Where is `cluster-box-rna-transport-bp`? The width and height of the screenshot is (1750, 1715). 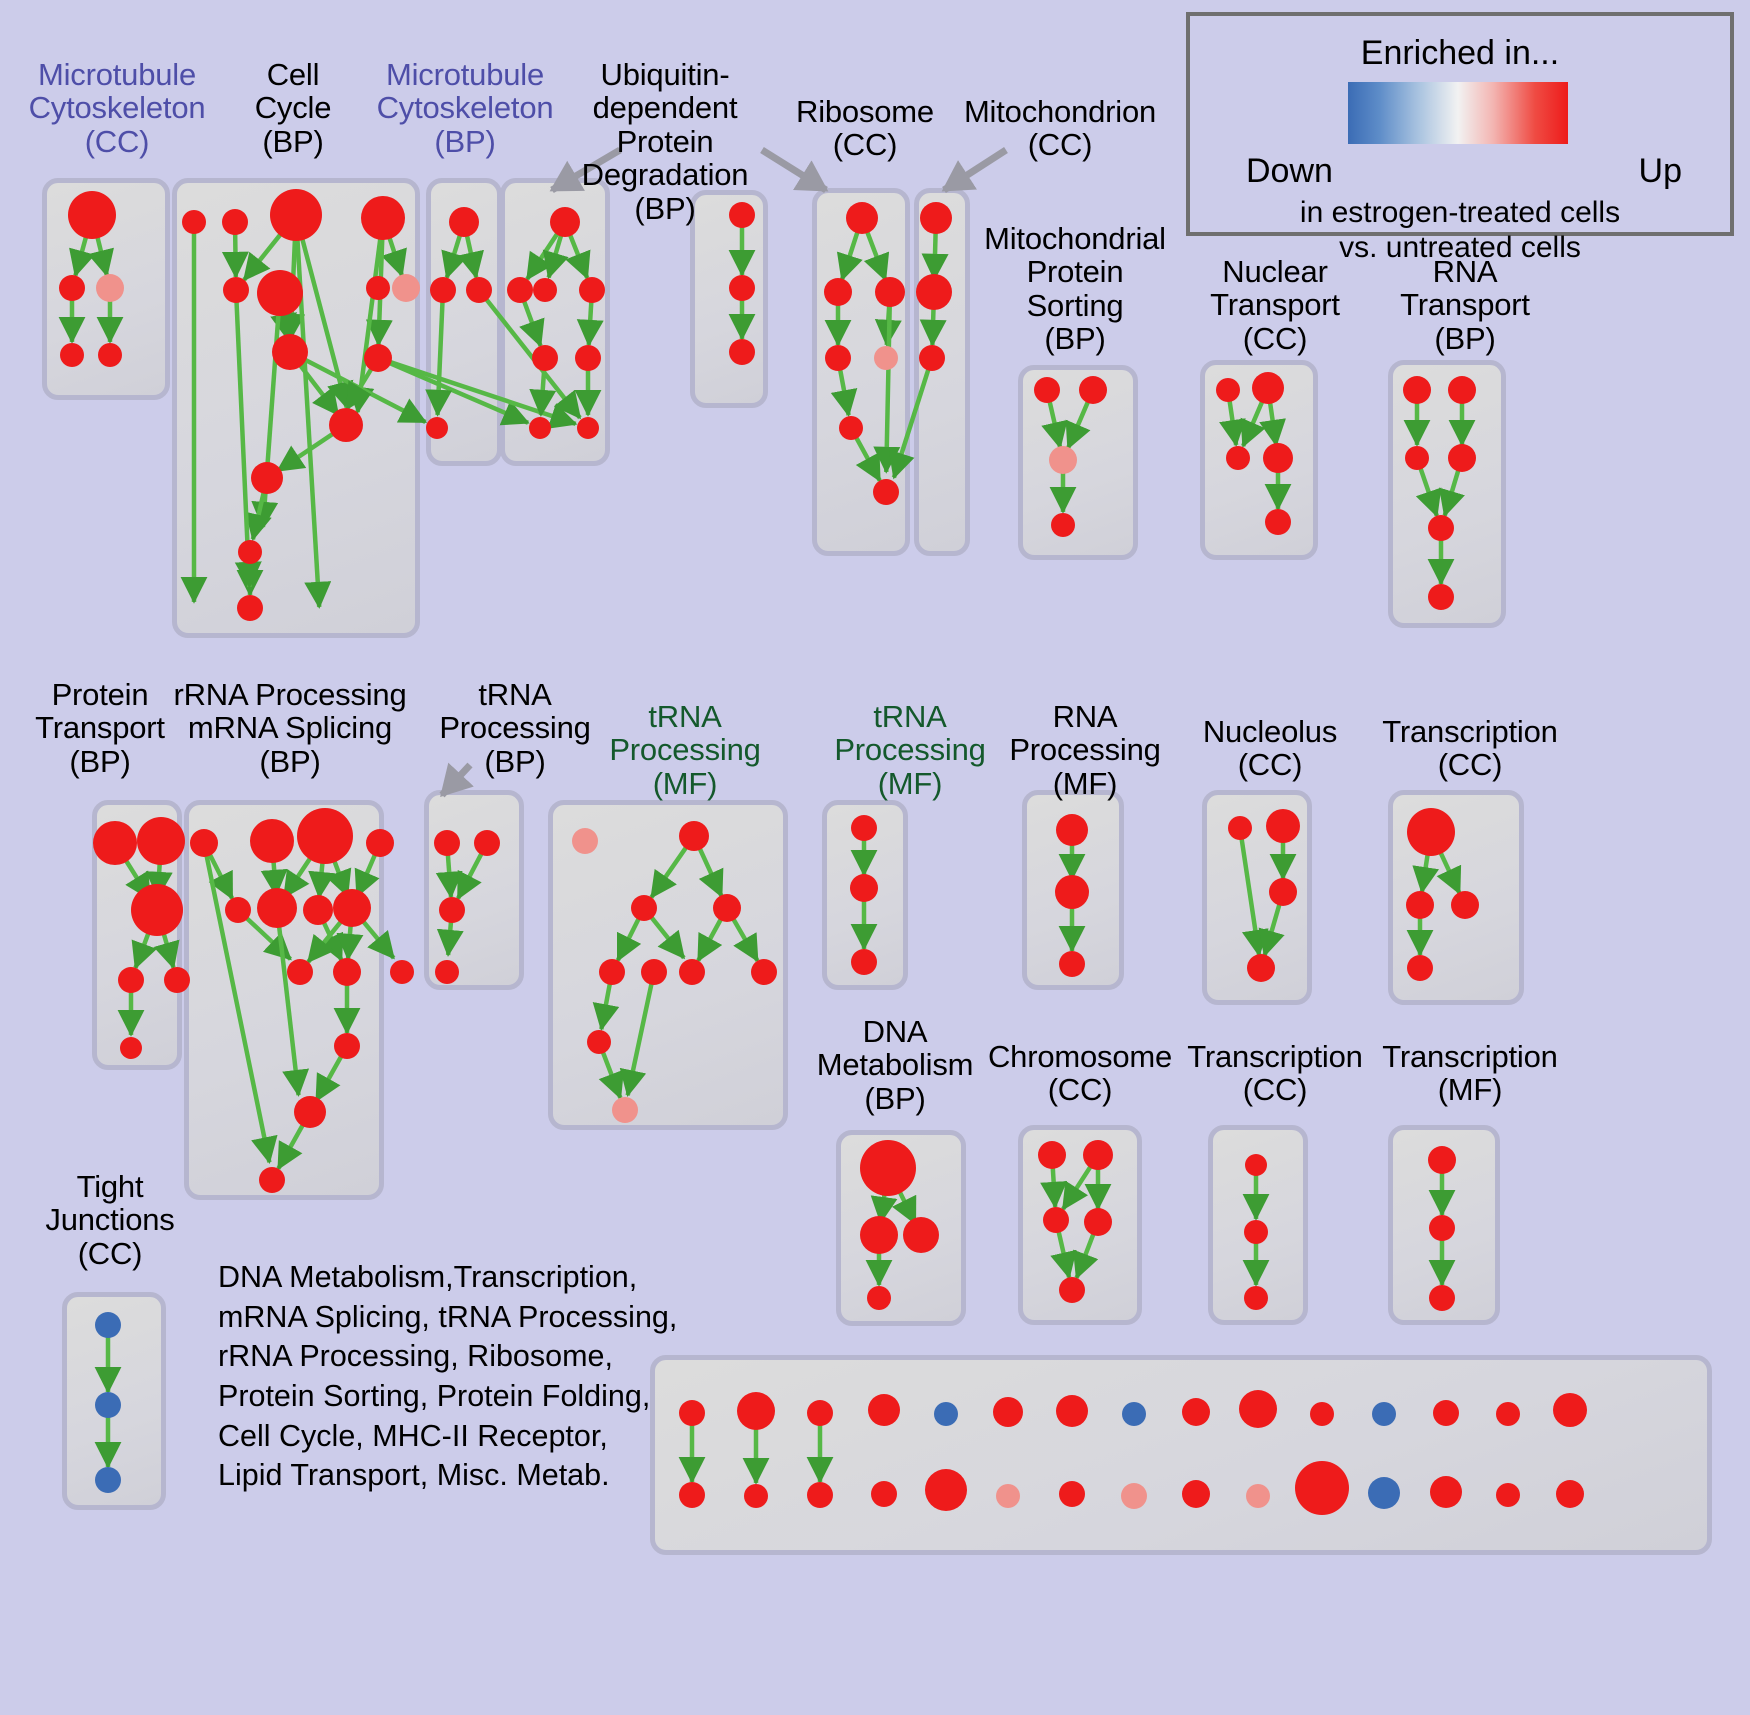 cluster-box-rna-transport-bp is located at coordinates (1447, 494).